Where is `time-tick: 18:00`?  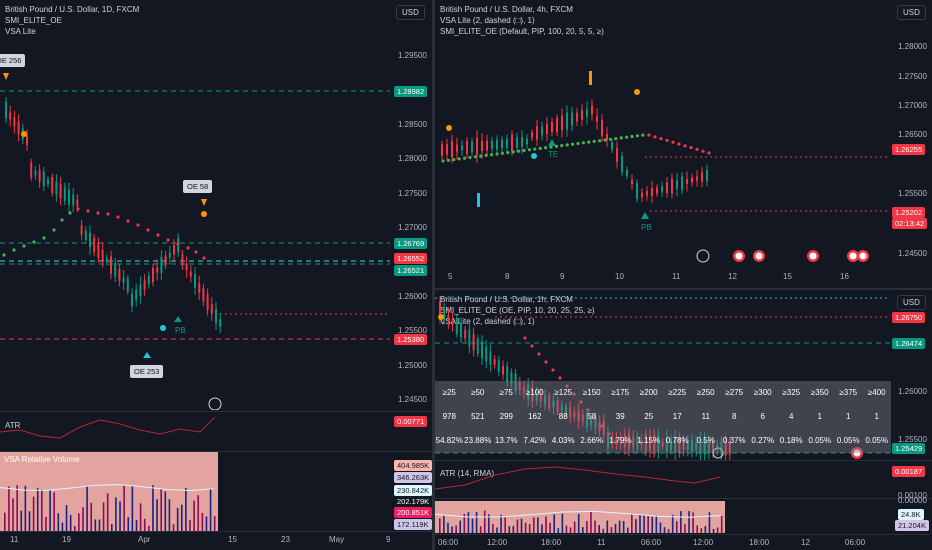 time-tick: 18:00 is located at coordinates (759, 542).